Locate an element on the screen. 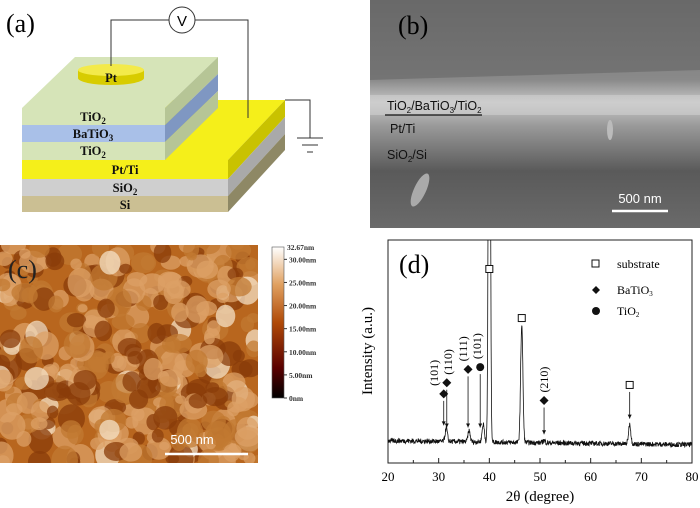 Image resolution: width=700 pixels, height=508 pixels. miller-index-label: (110) is located at coordinates (448, 362).